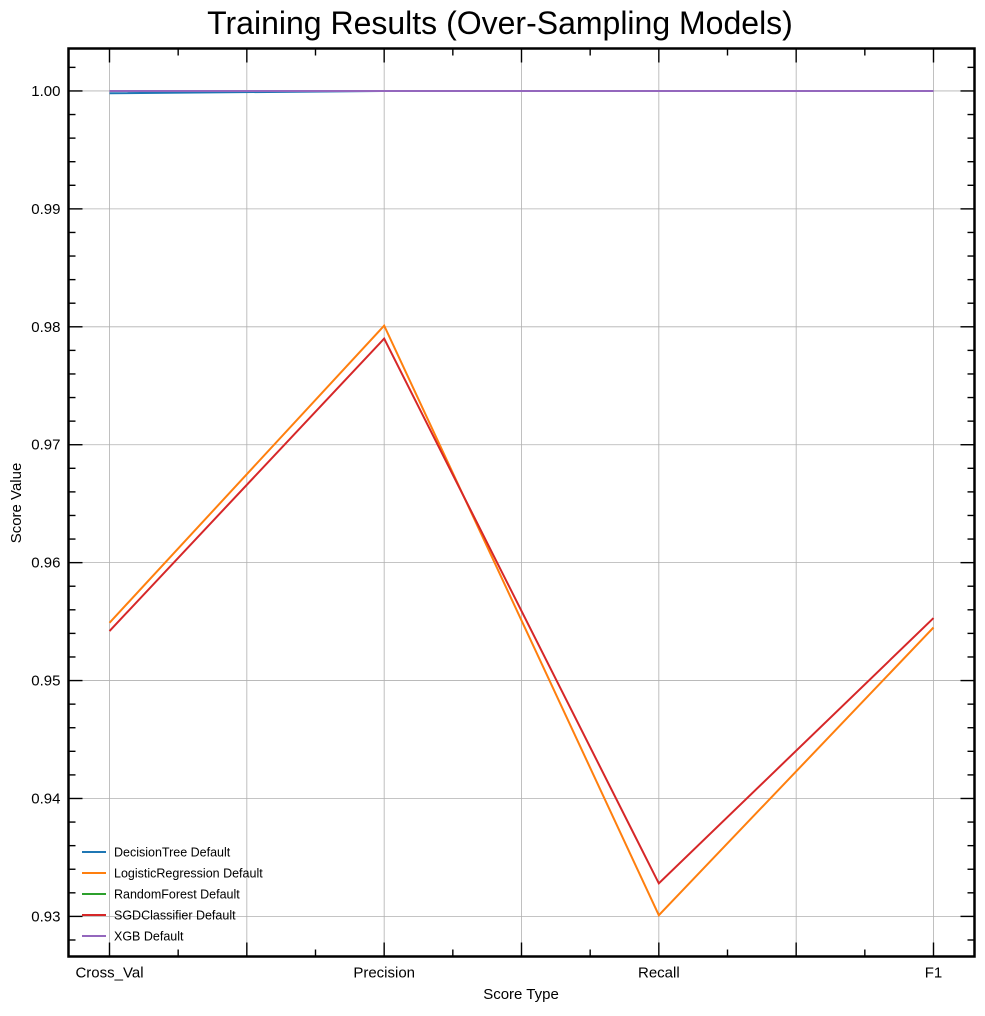 This screenshot has width=985, height=1016. I want to click on legend-label: RandomForest Default, so click(177, 895).